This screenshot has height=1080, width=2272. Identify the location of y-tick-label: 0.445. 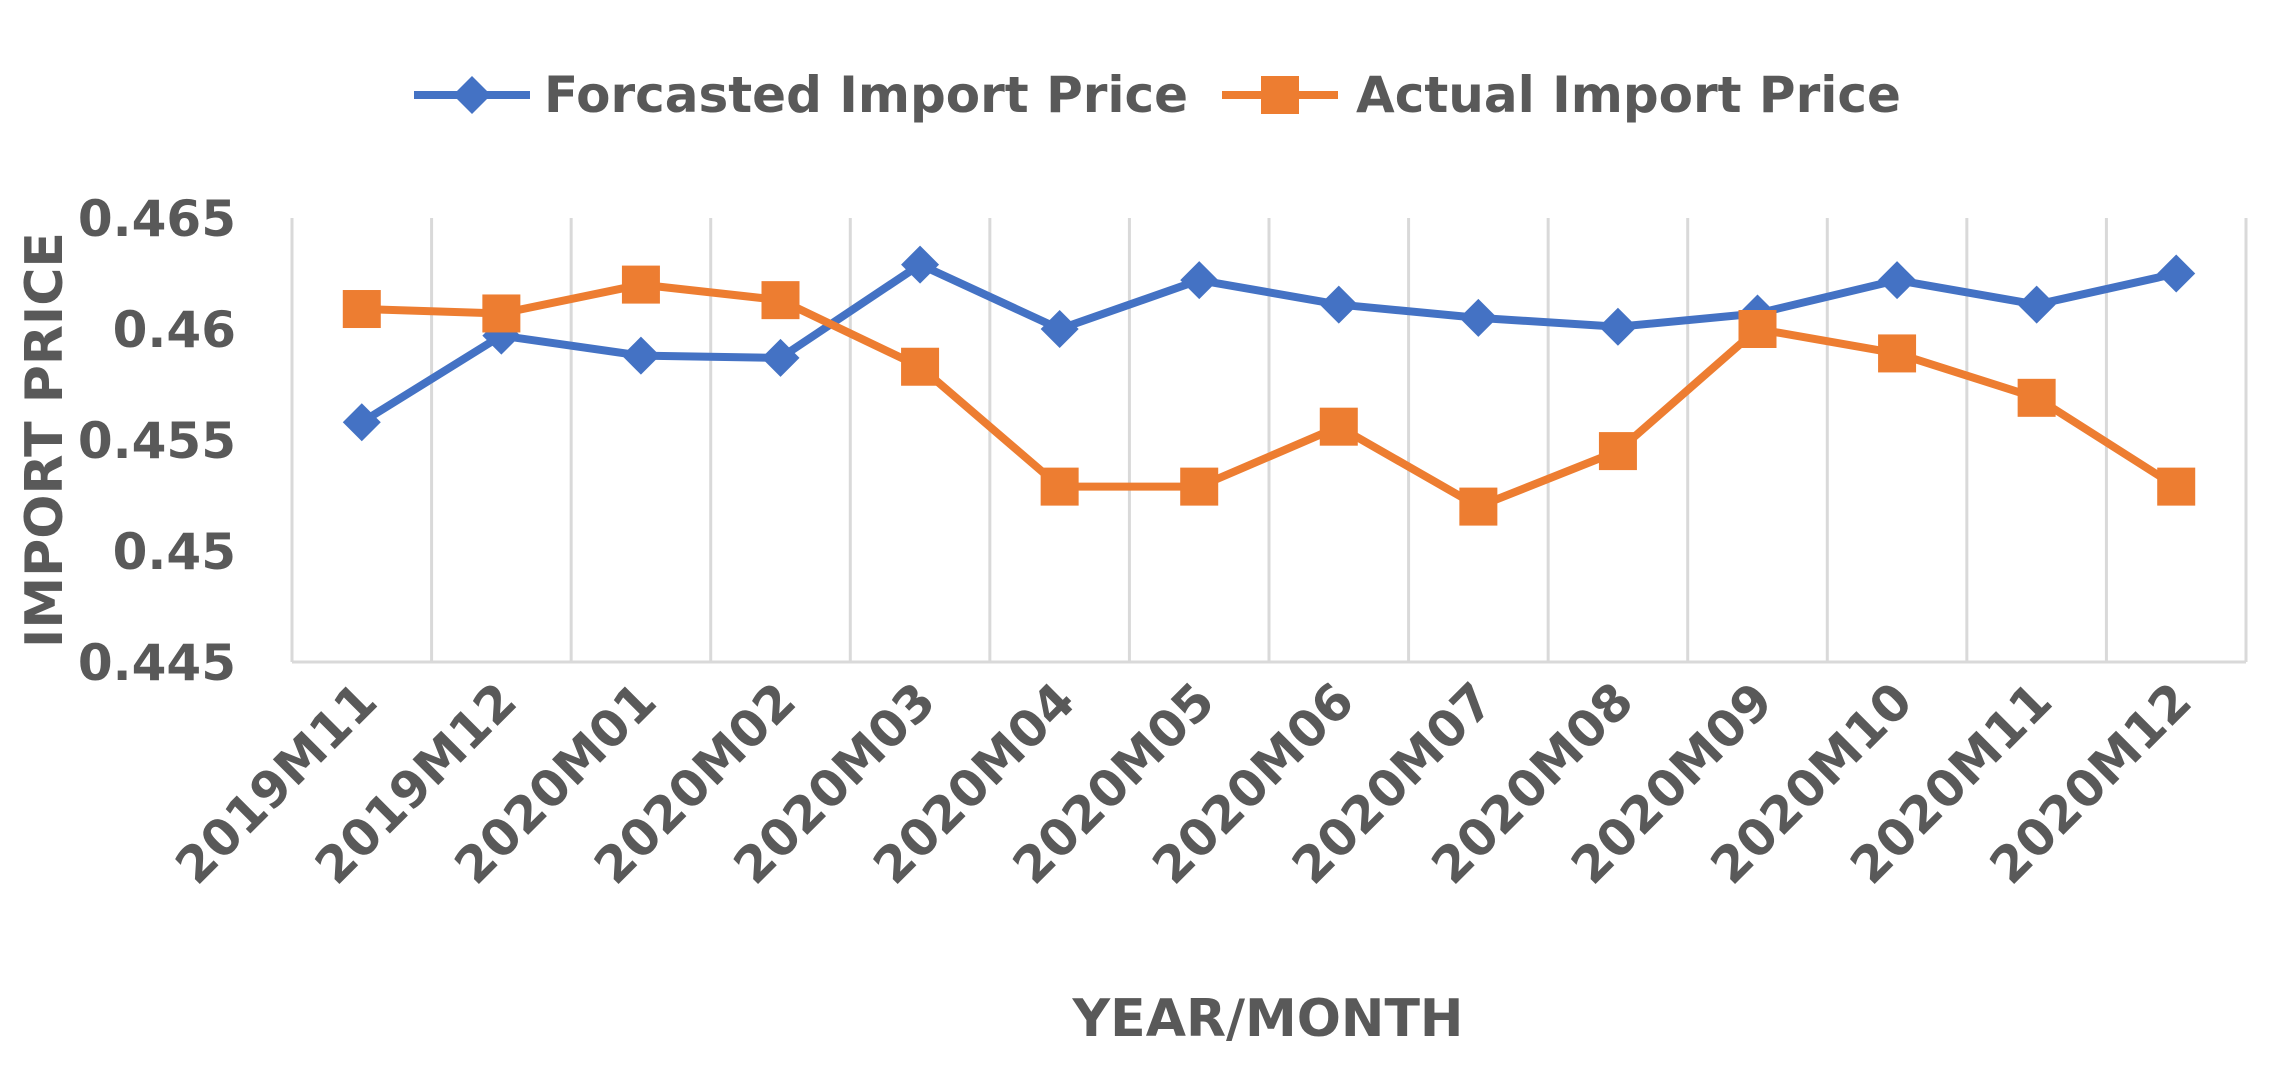
(157, 663).